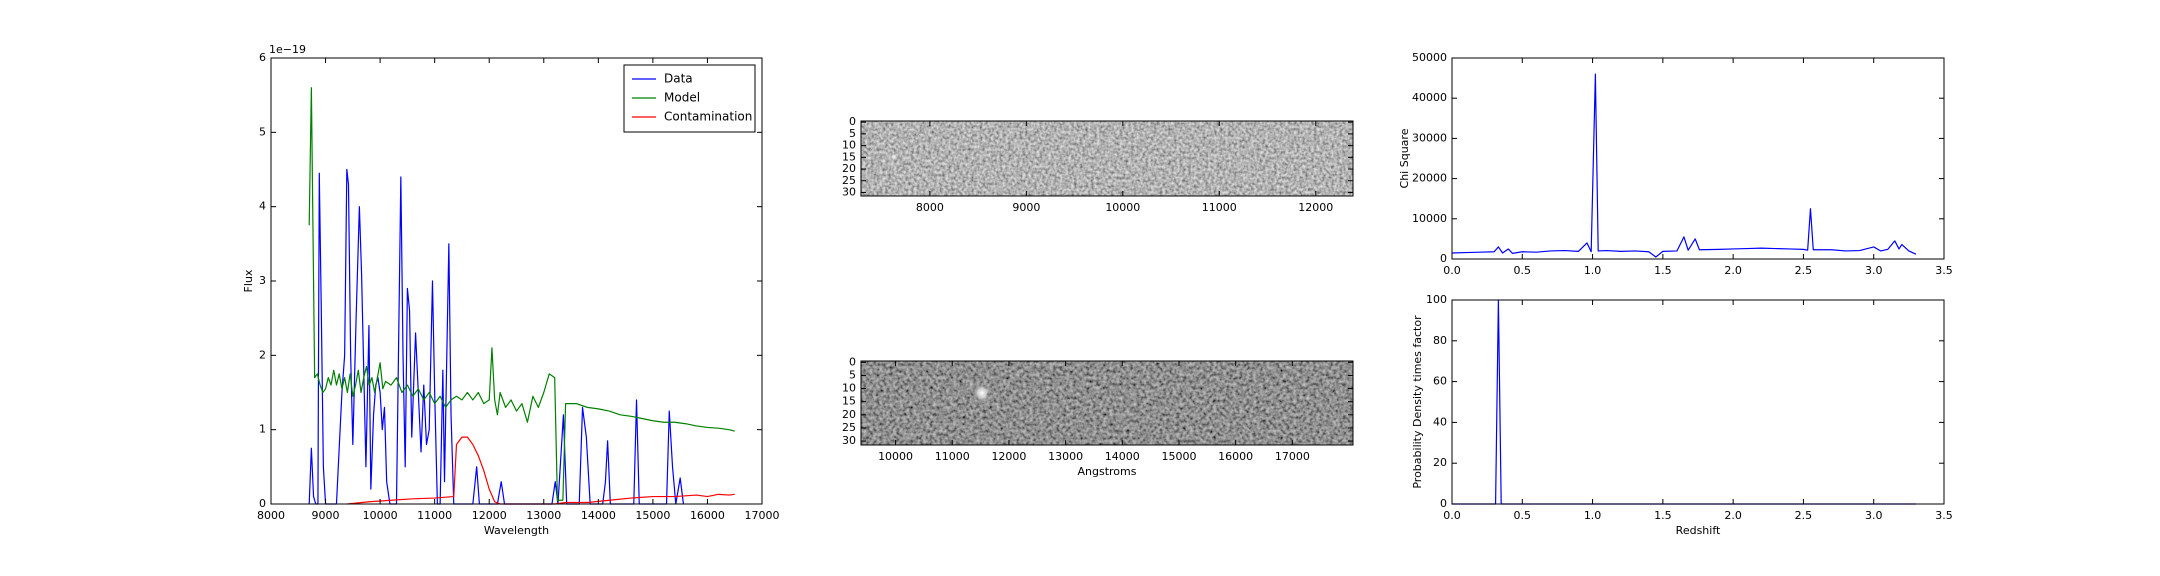 The width and height of the screenshot is (2160, 576). What do you see at coordinates (262, 206) in the screenshot?
I see `y-tick-label: 4` at bounding box center [262, 206].